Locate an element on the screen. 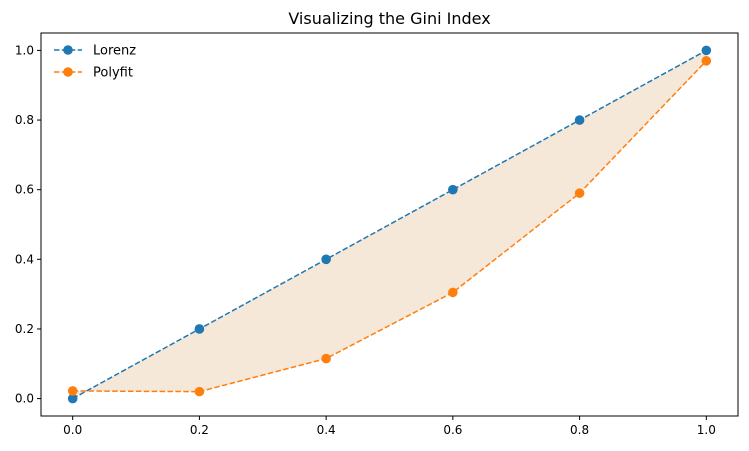 This screenshot has width=749, height=451. x-tick-label: 0.8 is located at coordinates (579, 430).